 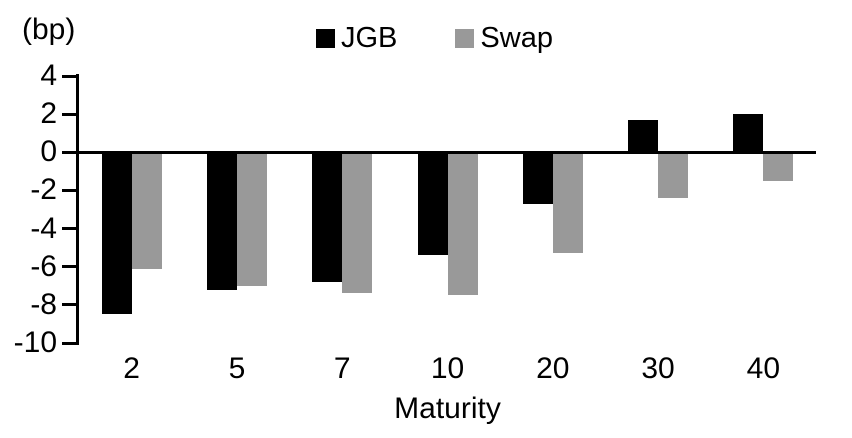 What do you see at coordinates (325, 38) in the screenshot?
I see `legend-swatch-jgb` at bounding box center [325, 38].